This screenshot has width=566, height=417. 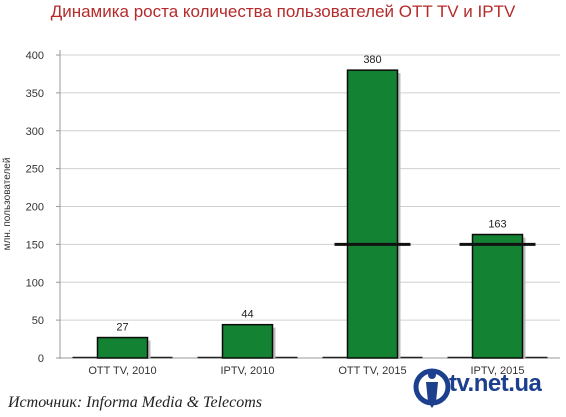 What do you see at coordinates (497, 225) in the screenshot?
I see `bar-value-label: 163` at bounding box center [497, 225].